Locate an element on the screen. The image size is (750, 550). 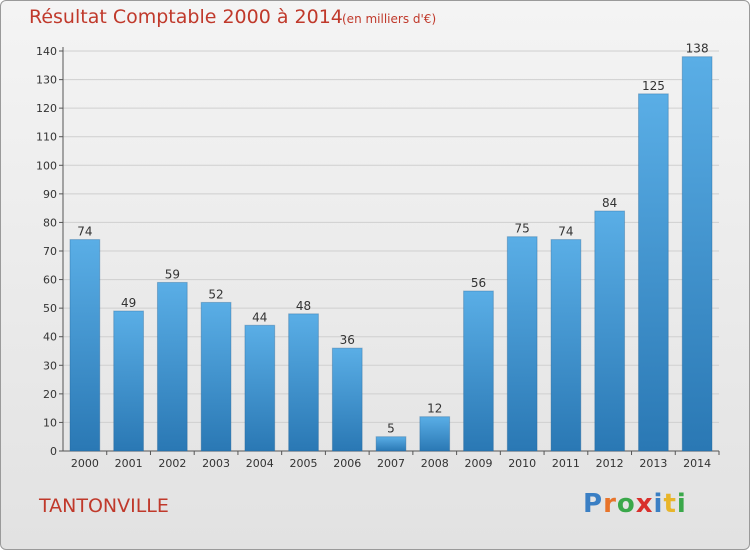
data-label: 48 is located at coordinates (303, 306).